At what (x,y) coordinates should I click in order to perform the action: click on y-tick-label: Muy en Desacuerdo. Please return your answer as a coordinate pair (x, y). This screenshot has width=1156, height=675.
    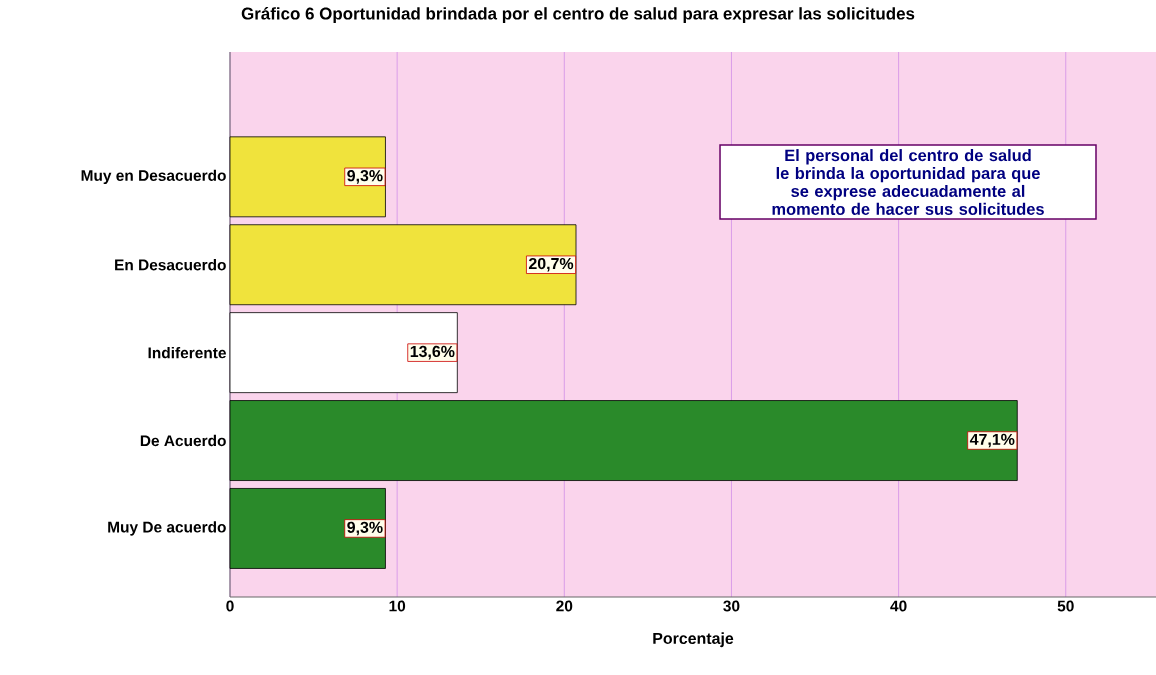
    Looking at the image, I should click on (153, 177).